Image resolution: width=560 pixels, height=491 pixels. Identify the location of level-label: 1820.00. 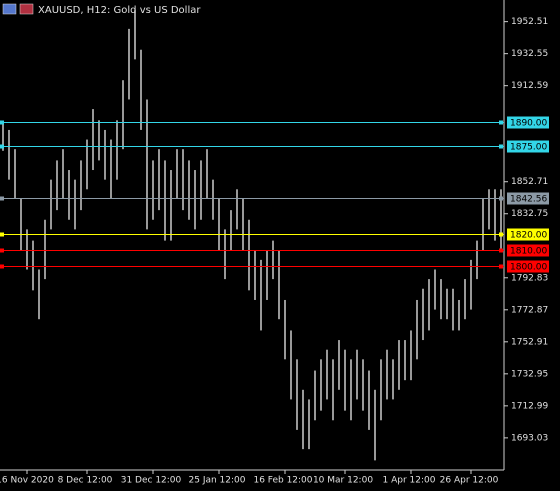
(528, 236).